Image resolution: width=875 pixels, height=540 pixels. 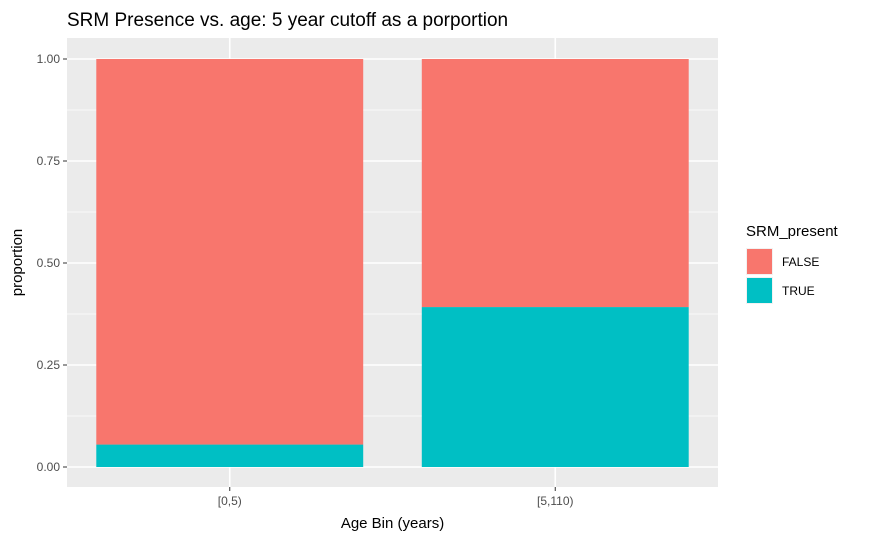 I want to click on y-tick-label: 1.00, so click(x=49, y=59).